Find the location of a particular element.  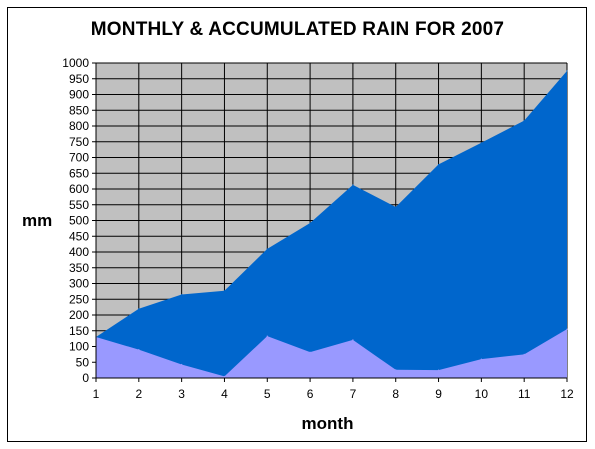

x-tick-label: 3 is located at coordinates (181, 394).